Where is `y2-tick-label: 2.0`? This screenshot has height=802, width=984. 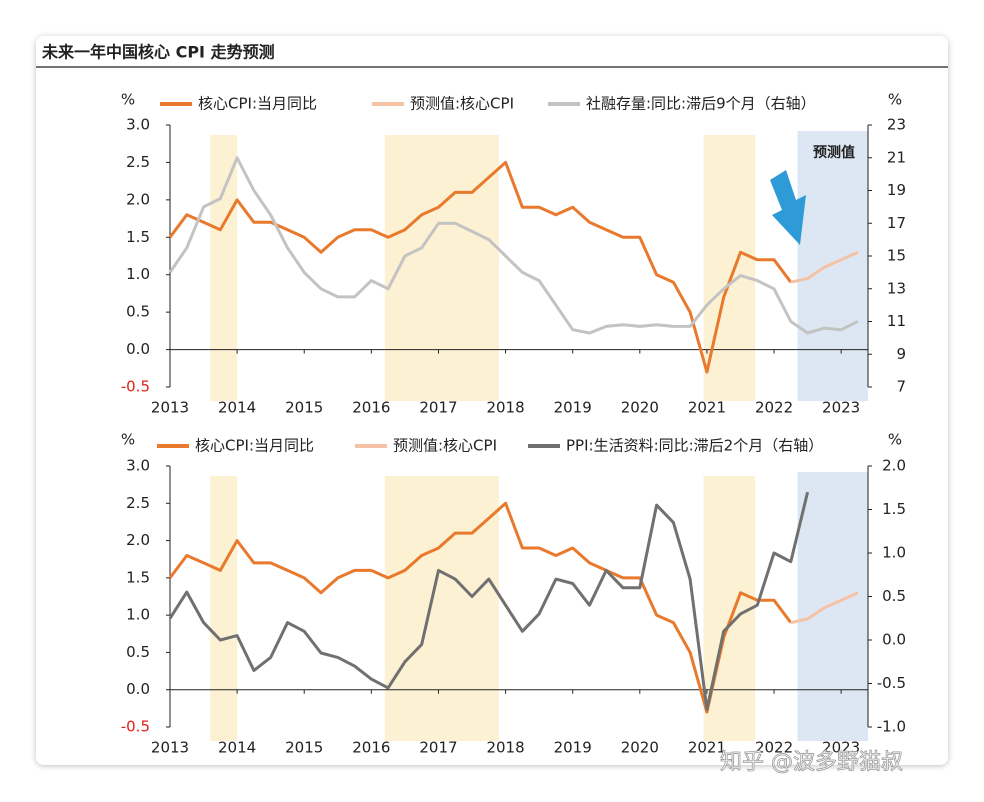 y2-tick-label: 2.0 is located at coordinates (894, 466).